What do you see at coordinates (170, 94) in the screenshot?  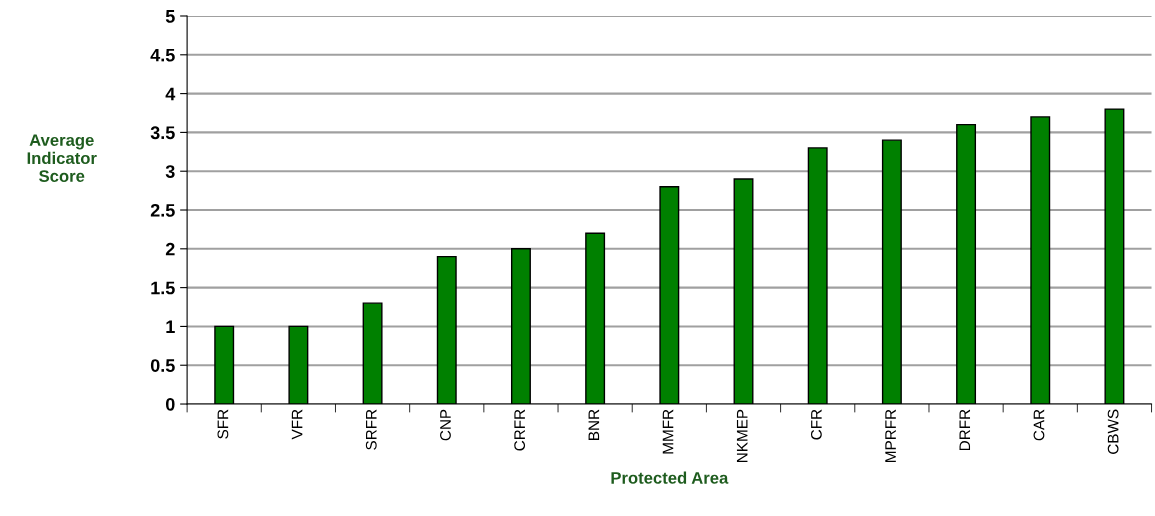 I see `y-tick-label: 4` at bounding box center [170, 94].